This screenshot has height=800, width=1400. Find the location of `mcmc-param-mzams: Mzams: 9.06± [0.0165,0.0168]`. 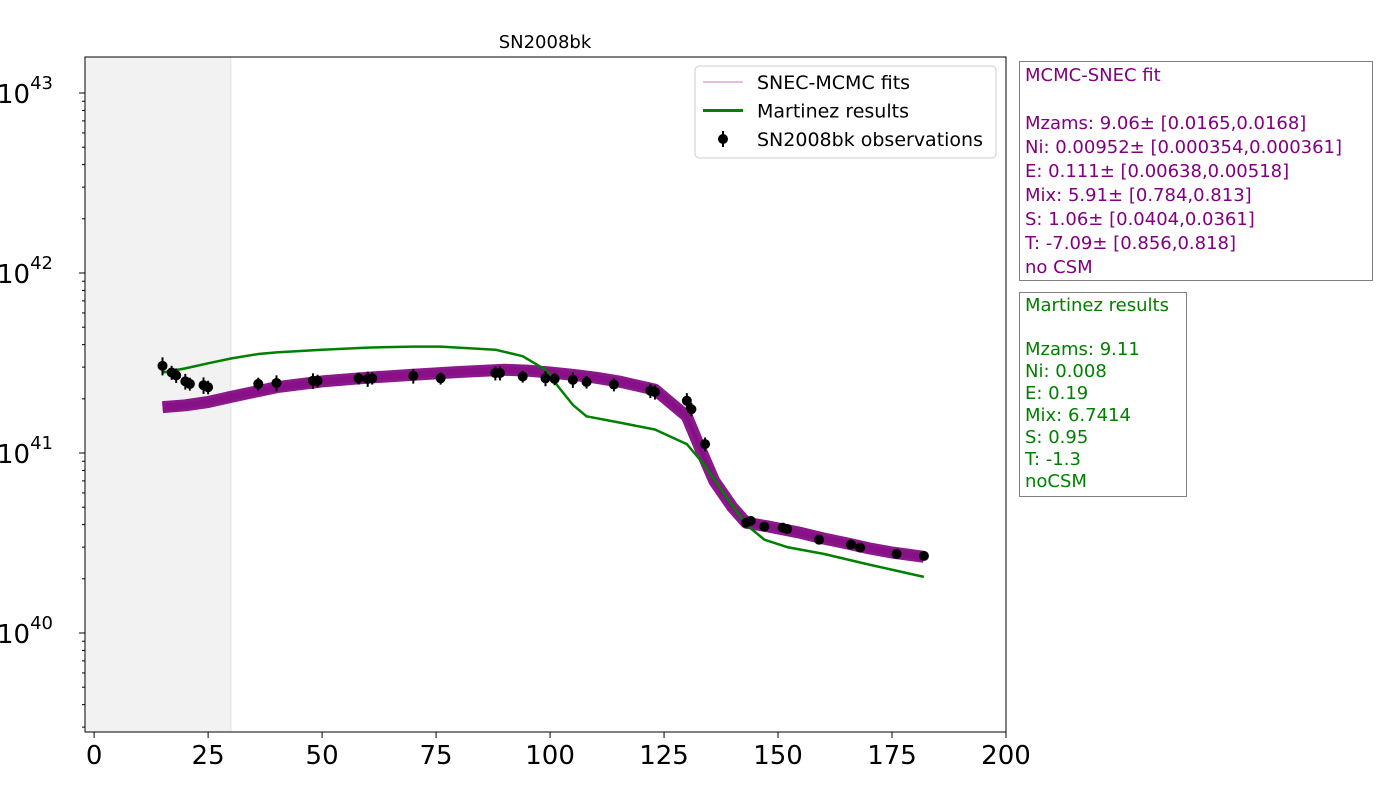

mcmc-param-mzams: Mzams: 9.06± [0.0165,0.0168] is located at coordinates (1166, 123).